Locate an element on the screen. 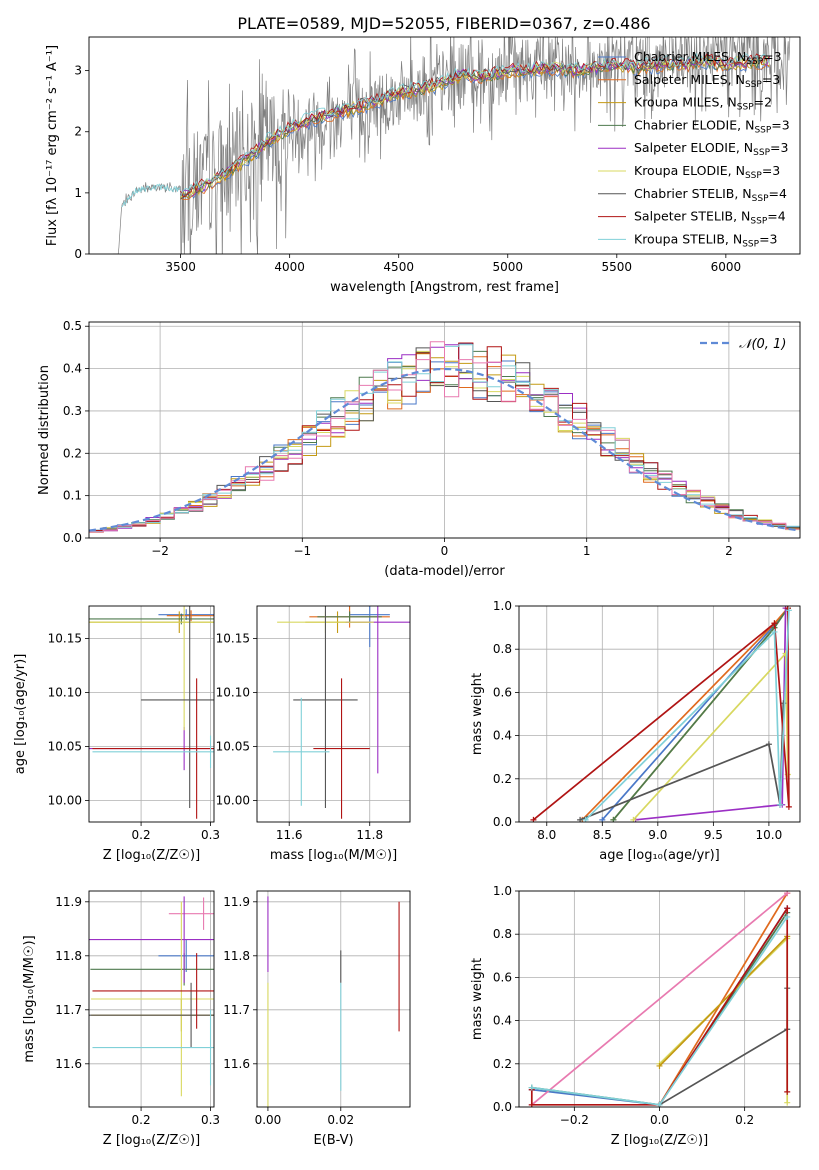 This screenshot has height=1170, width=819. x-tick-label: −0.2 is located at coordinates (574, 1120).